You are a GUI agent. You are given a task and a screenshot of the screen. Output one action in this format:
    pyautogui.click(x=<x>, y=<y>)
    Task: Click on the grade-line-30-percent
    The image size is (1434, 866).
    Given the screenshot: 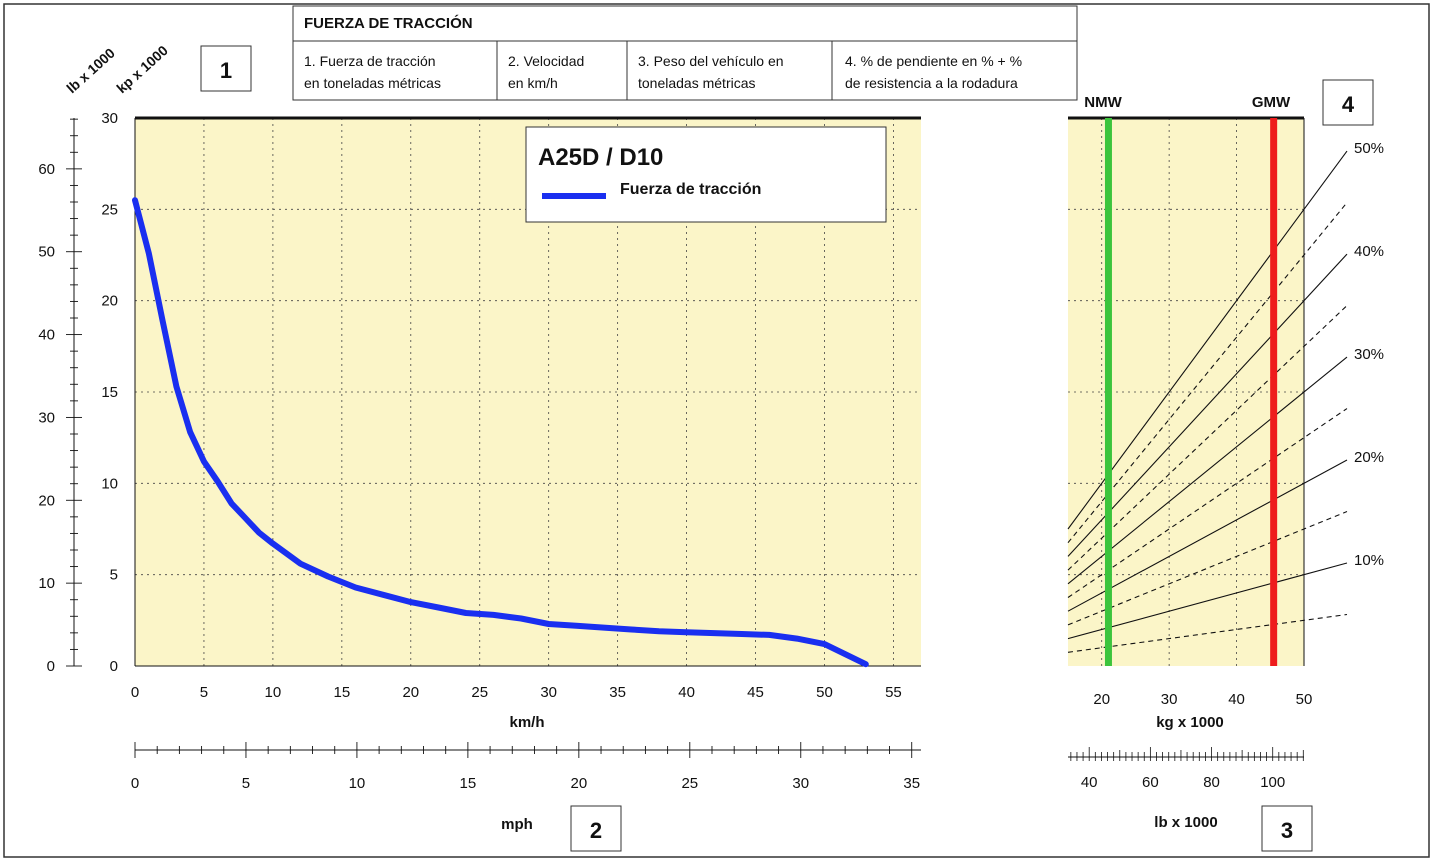 What is the action you would take?
    pyautogui.click(x=1207, y=470)
    